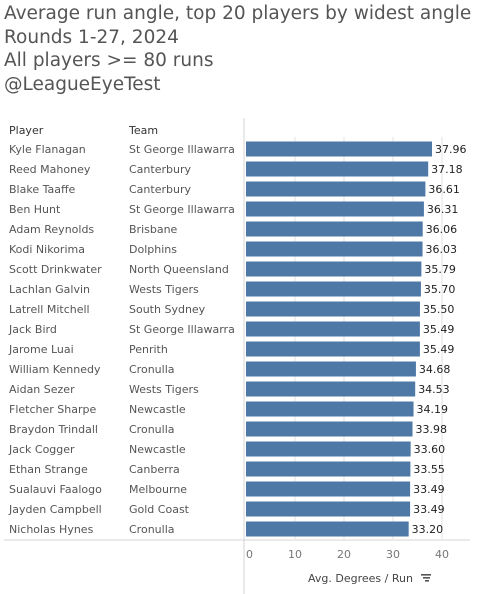 This screenshot has width=485, height=594. I want to click on player-column-header: Player, so click(26, 130).